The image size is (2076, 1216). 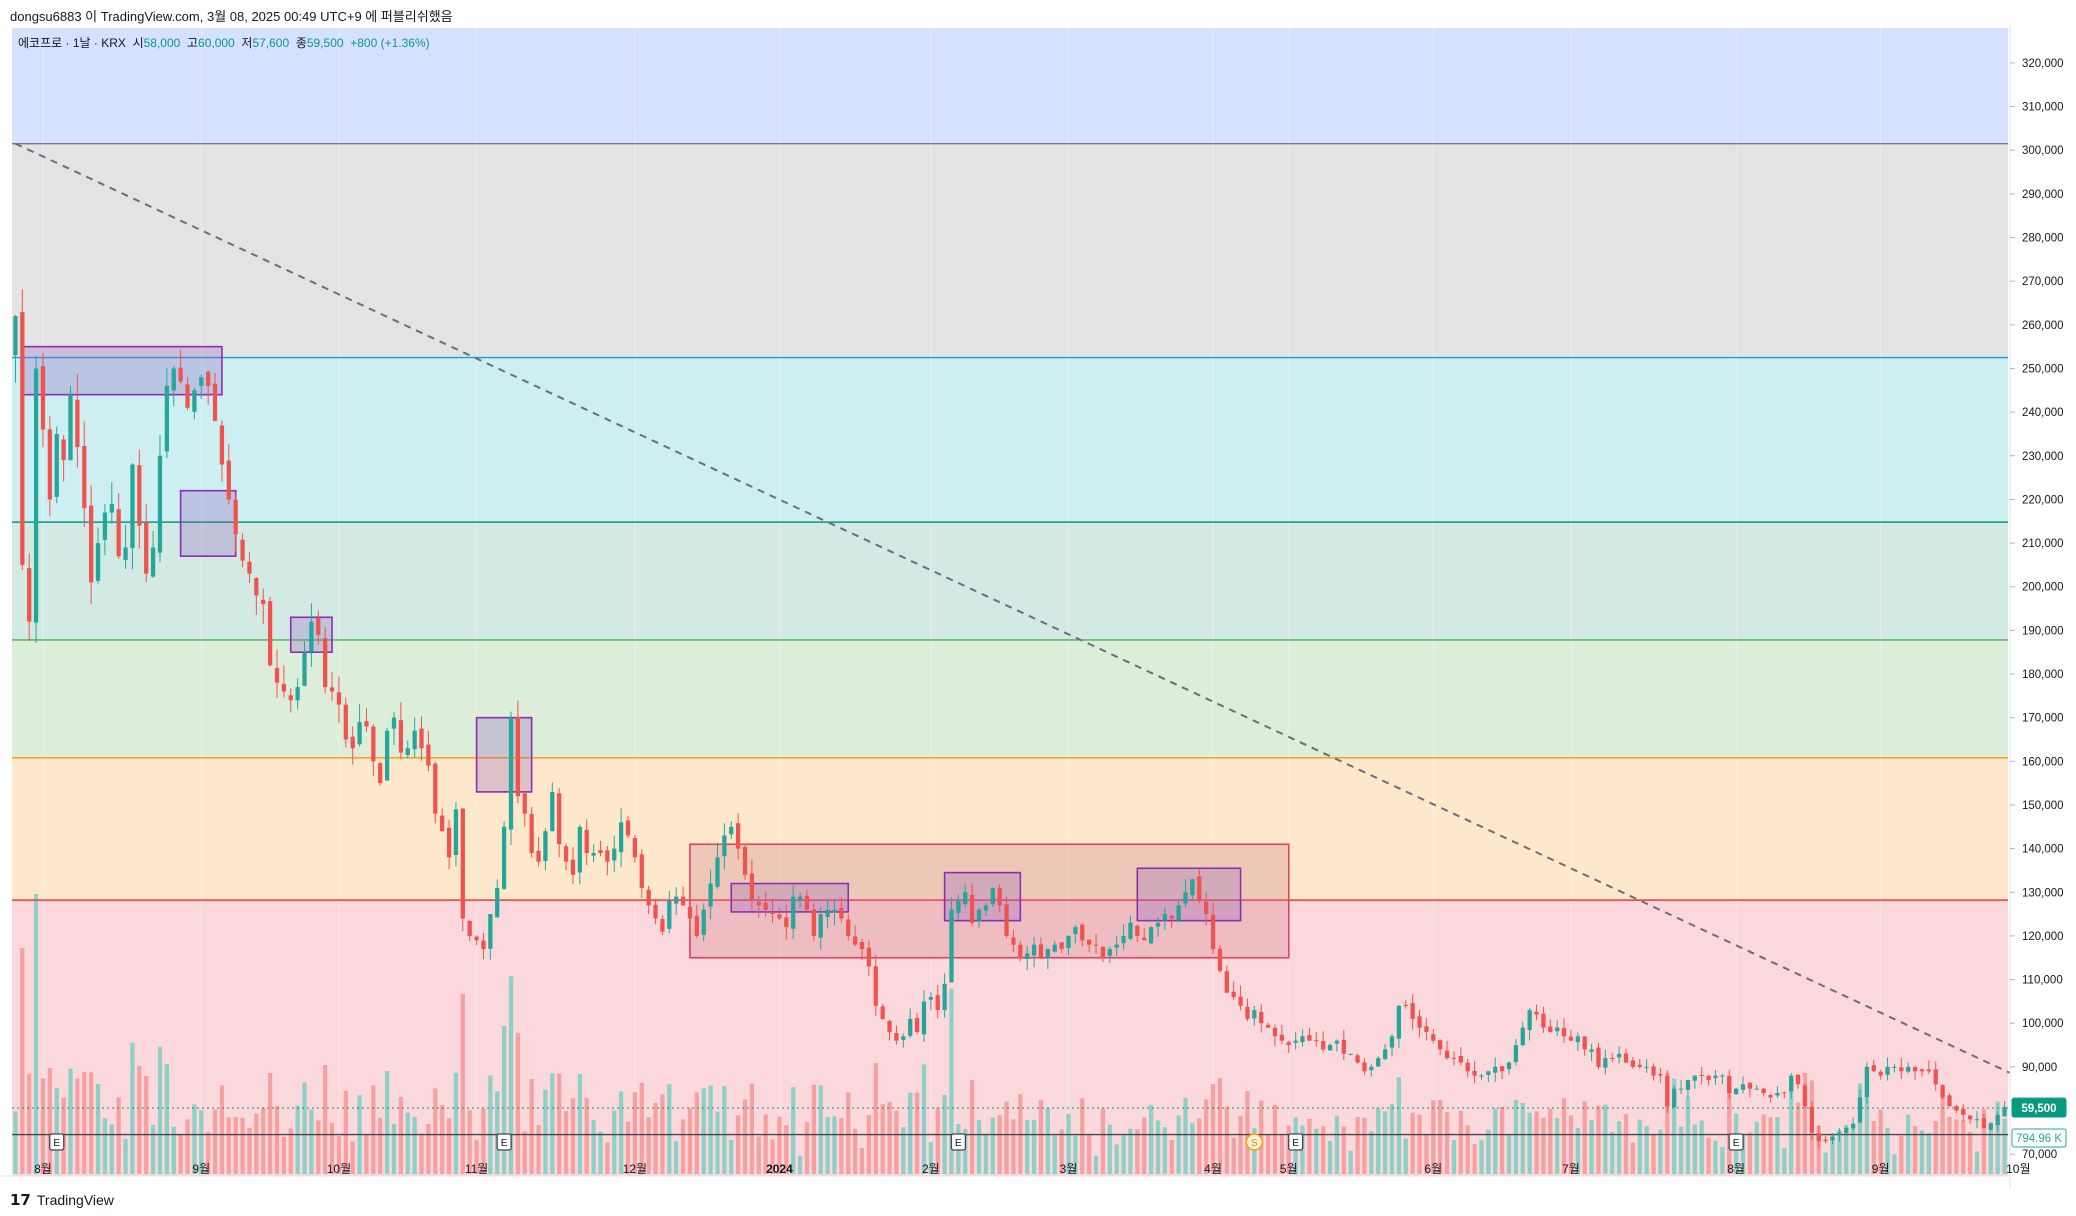 What do you see at coordinates (1881, 1169) in the screenshot?
I see `time-tick-label: 9월` at bounding box center [1881, 1169].